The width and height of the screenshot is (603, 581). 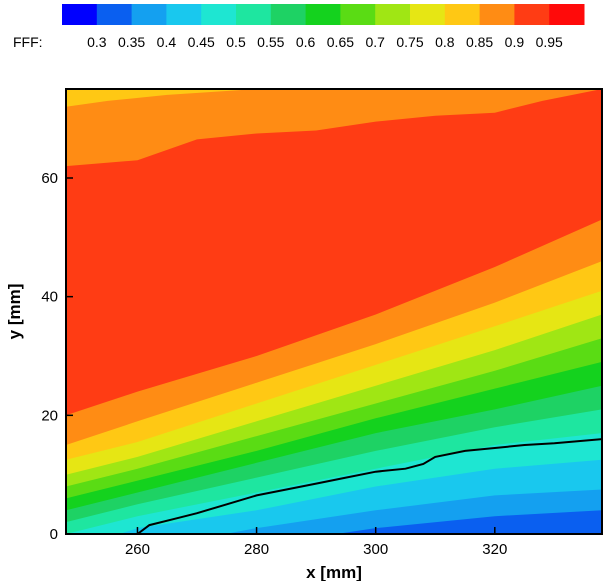 I want to click on colorbar-variable-label: FFF:, so click(x=28, y=42).